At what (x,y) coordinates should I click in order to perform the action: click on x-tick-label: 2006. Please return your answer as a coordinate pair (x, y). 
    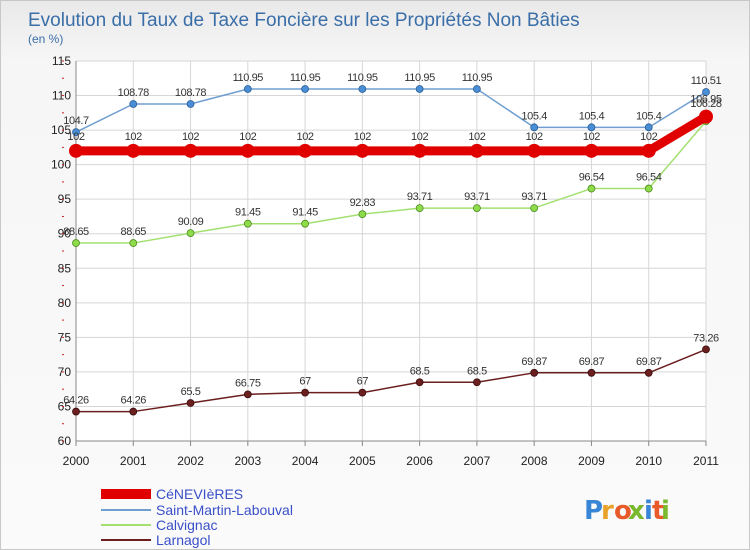
    Looking at the image, I should click on (419, 461).